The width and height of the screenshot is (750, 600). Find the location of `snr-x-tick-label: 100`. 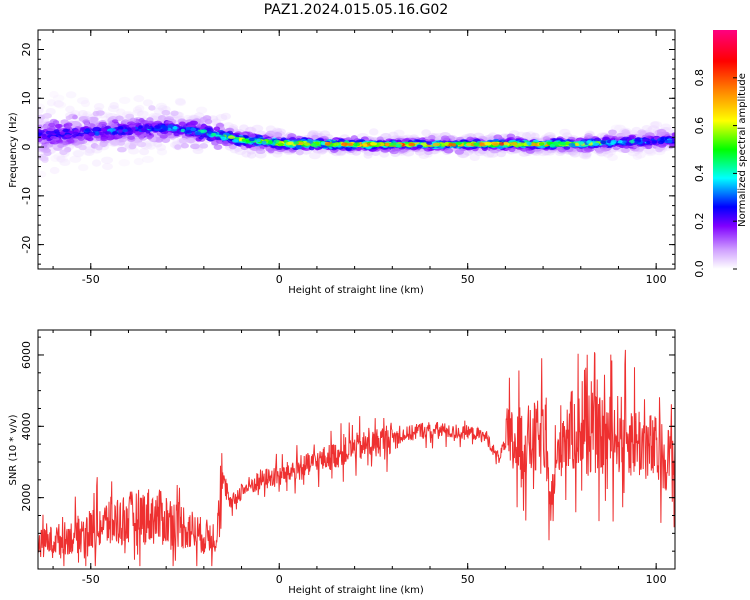

snr-x-tick-label: 100 is located at coordinates (656, 579).